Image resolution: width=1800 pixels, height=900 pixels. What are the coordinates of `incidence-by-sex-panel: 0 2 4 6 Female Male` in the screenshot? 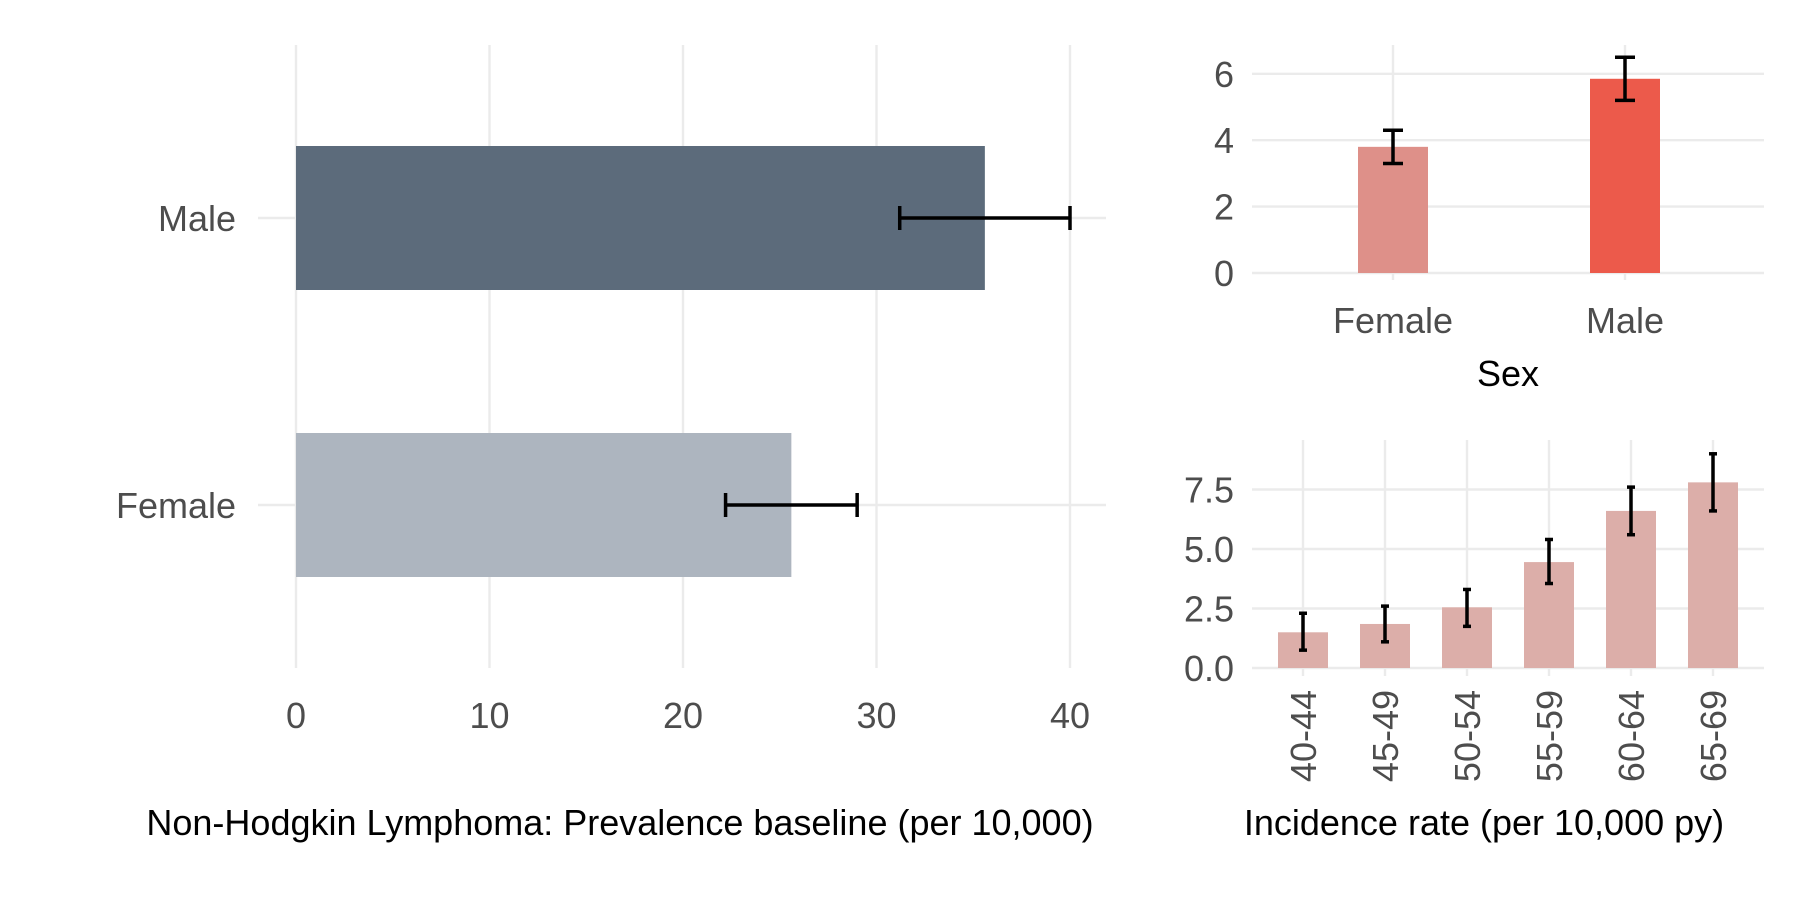 It's located at (1489, 193).